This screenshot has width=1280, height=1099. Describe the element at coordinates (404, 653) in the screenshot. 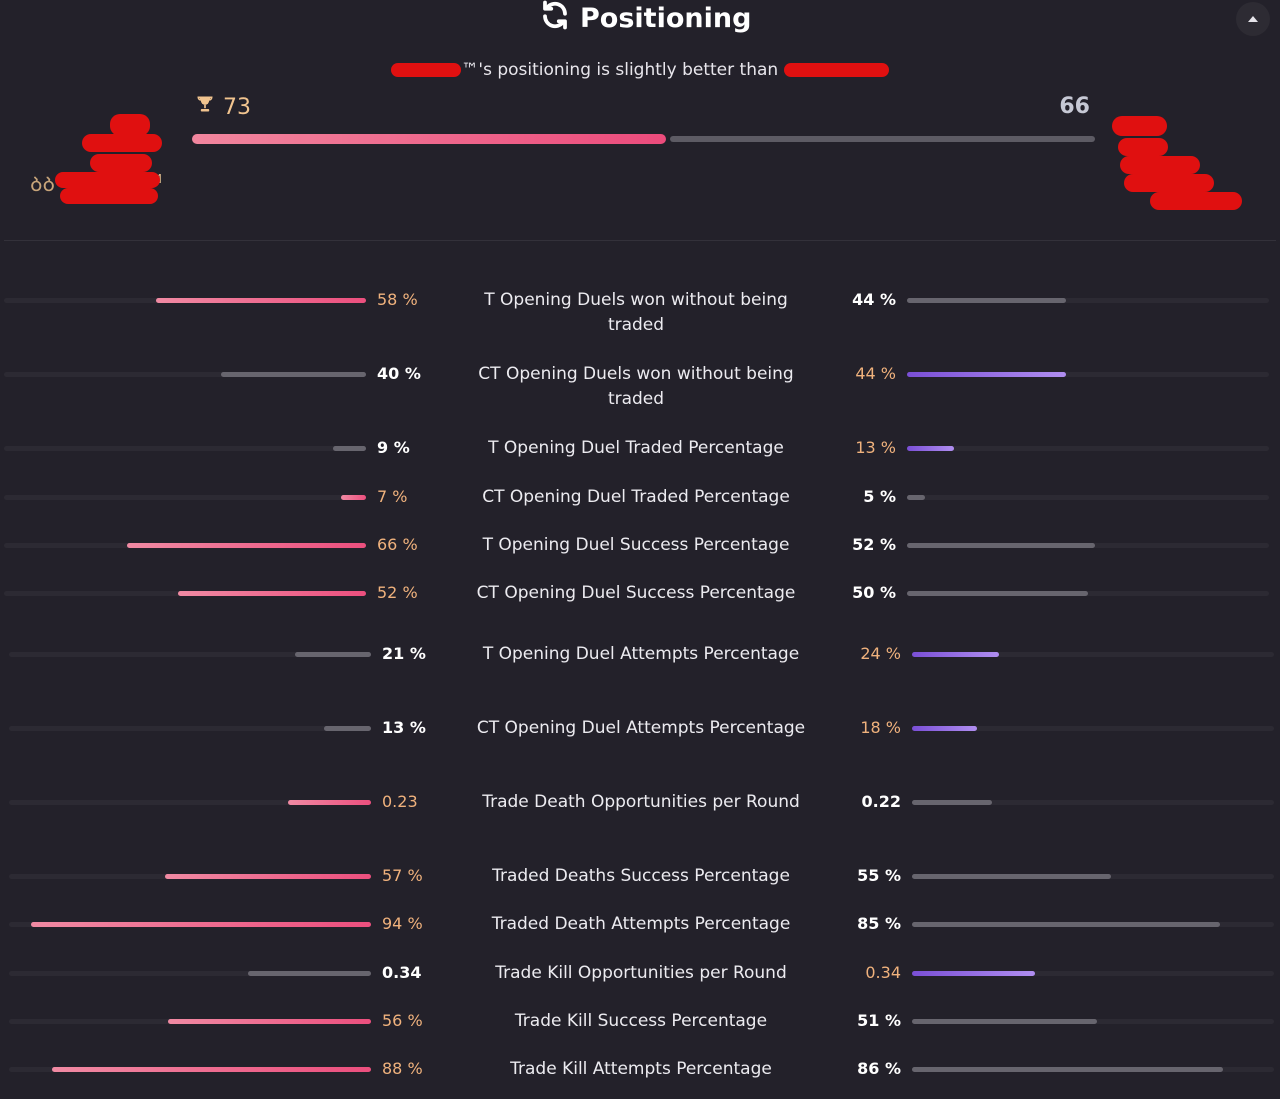

I see `left-stat-value: 21 %` at that location.